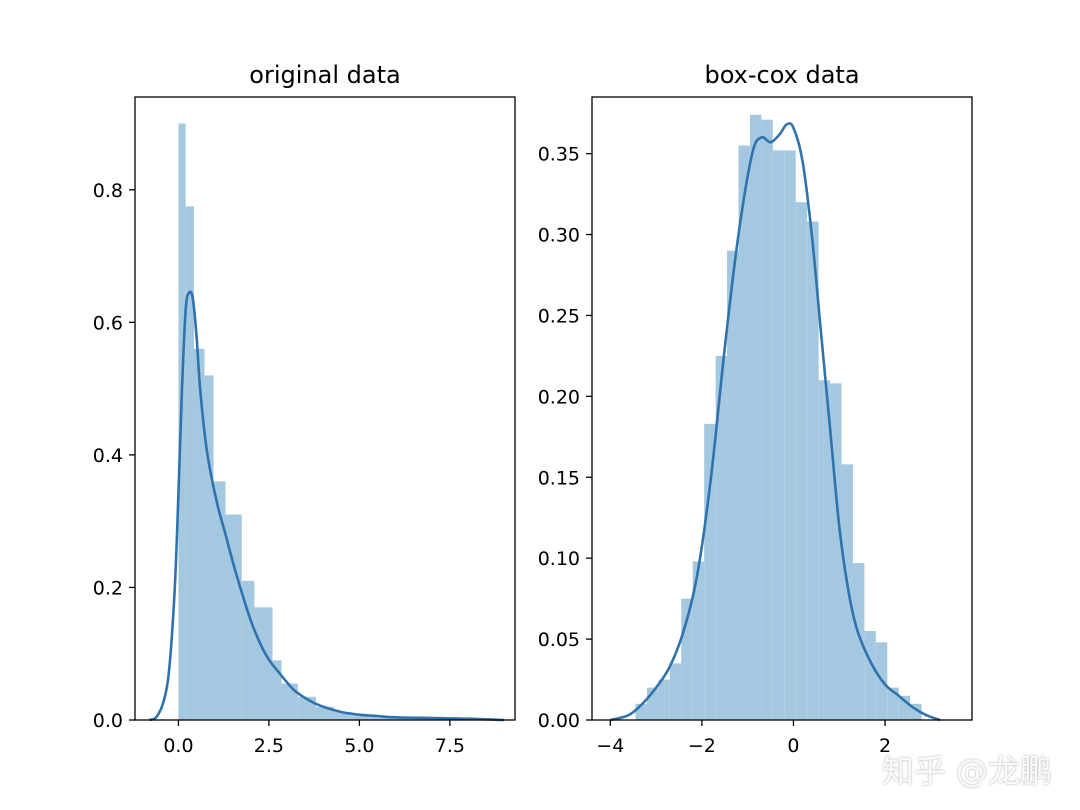  I want to click on x-tick-label: 0.0, so click(178, 746).